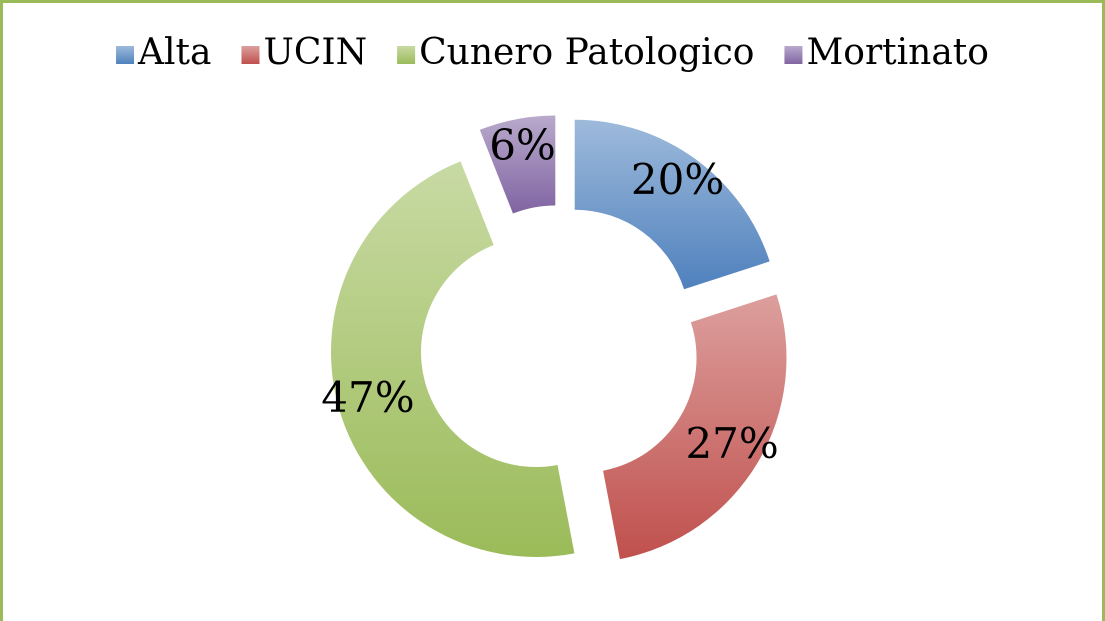 The image size is (1105, 621). Describe the element at coordinates (677, 179) in the screenshot. I see `data-label: 20%` at that location.